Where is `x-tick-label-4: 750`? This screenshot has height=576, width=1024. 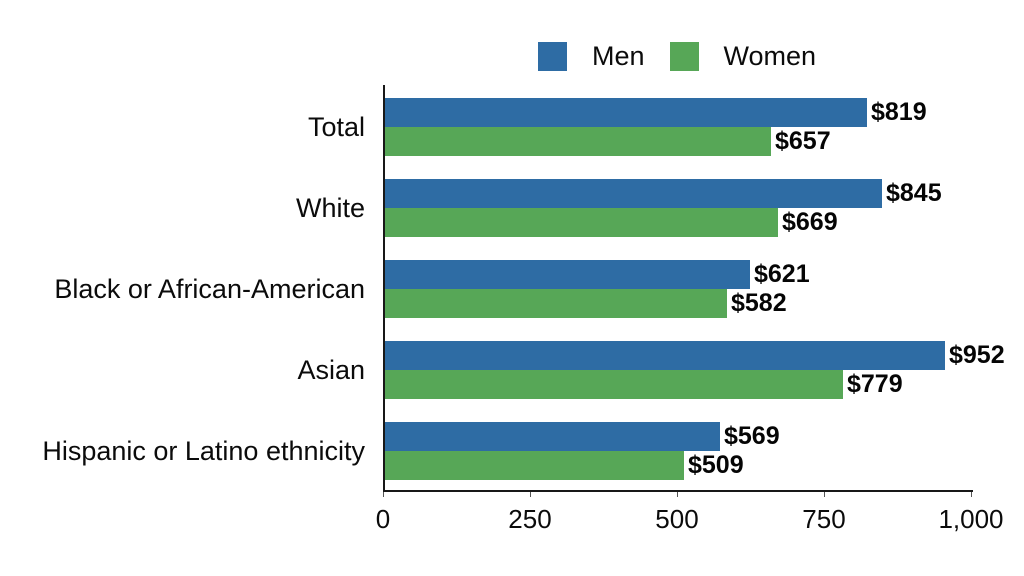
x-tick-label-4: 750 is located at coordinates (824, 519).